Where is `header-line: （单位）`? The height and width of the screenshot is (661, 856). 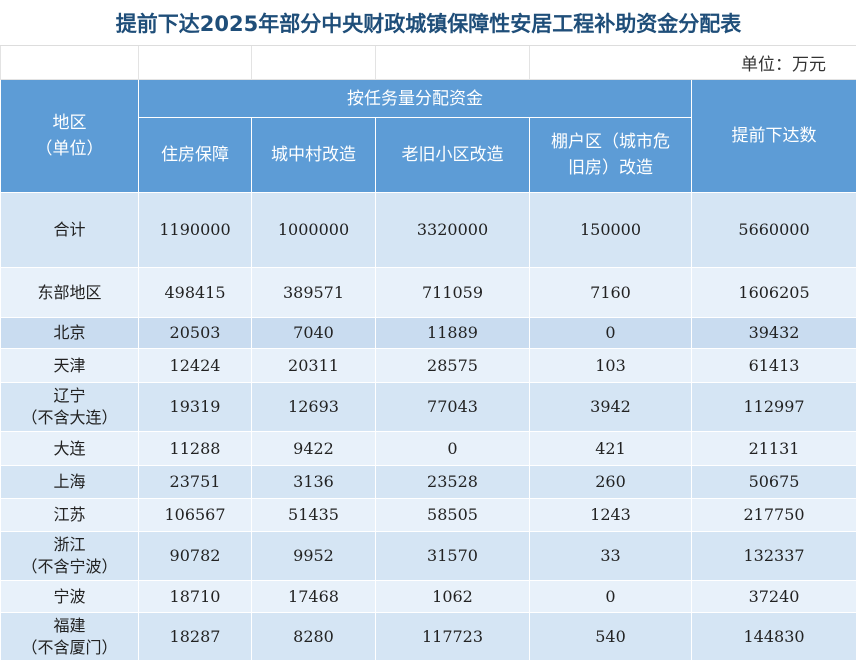
header-line: （单位） is located at coordinates (69, 149).